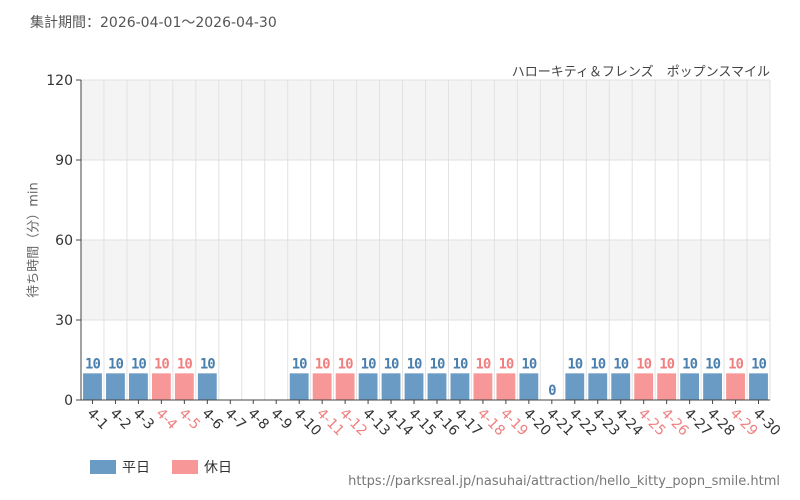 The width and height of the screenshot is (800, 500). I want to click on y-tick-label: 120, so click(59, 81).